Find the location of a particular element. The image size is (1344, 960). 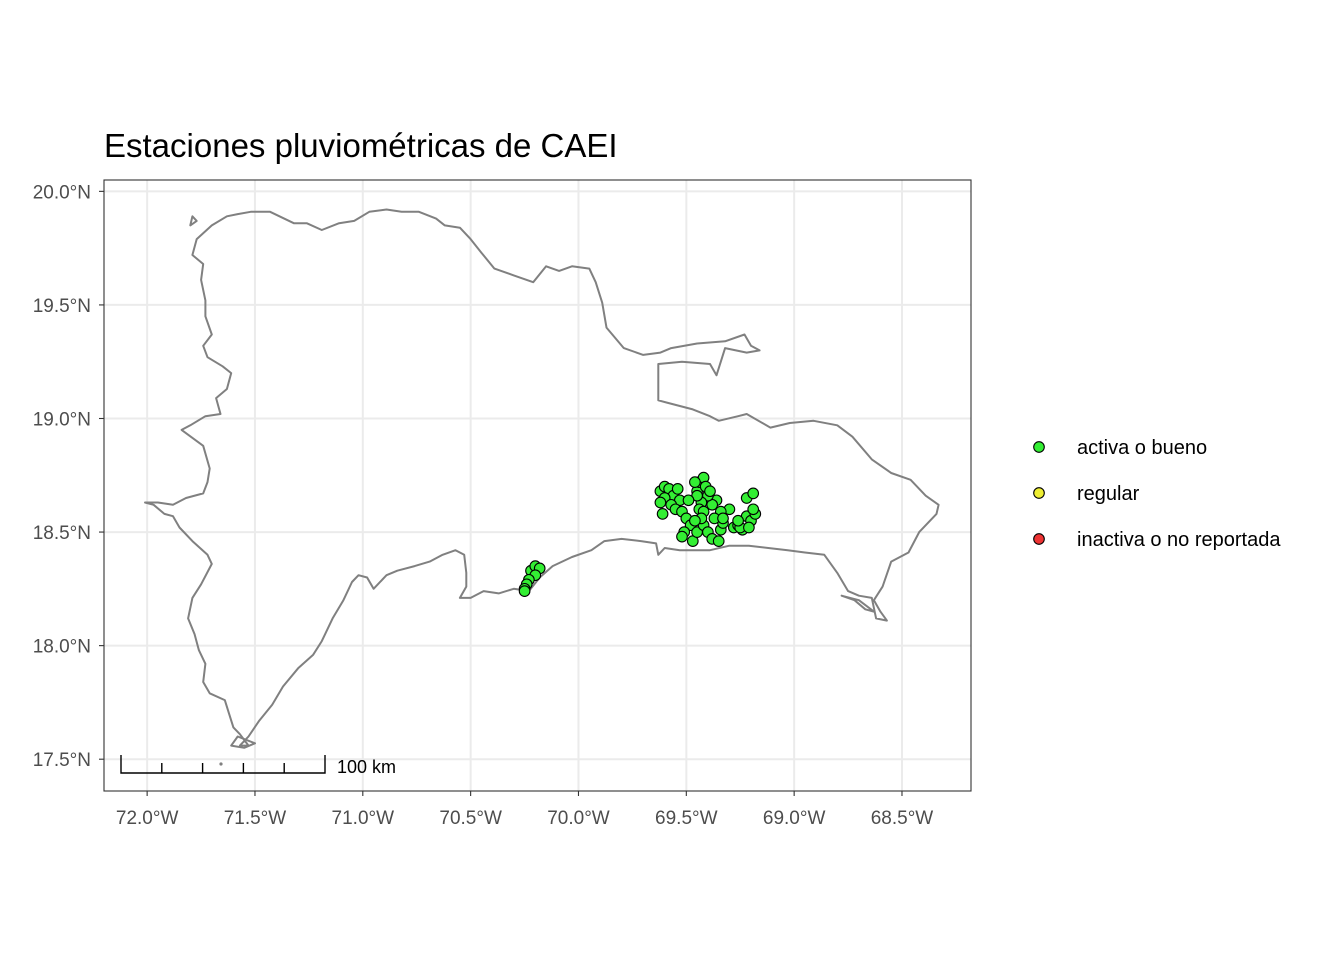

scale-bar-ruler is located at coordinates (223, 764).